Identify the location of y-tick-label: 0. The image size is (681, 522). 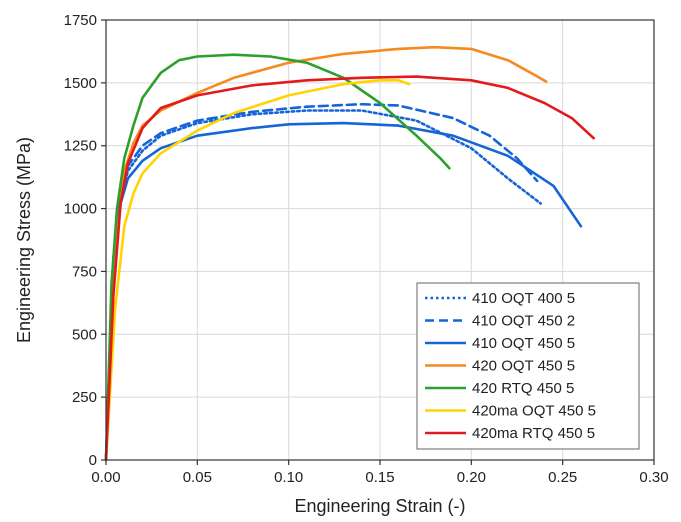
(93, 460).